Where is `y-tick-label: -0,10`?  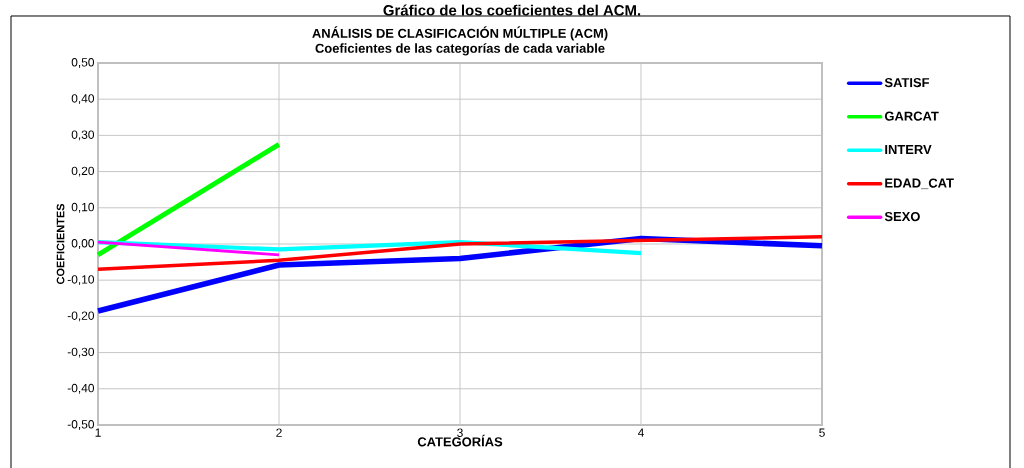
y-tick-label: -0,10 is located at coordinates (81, 280).